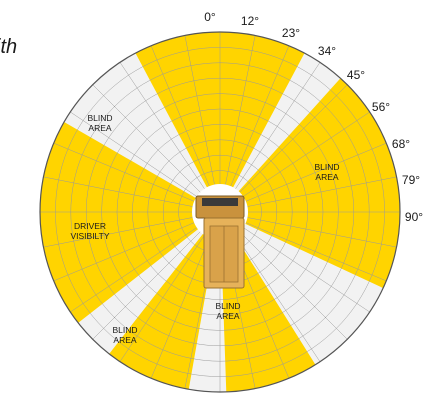  I want to click on angle-label-34: 34°, so click(327, 51).